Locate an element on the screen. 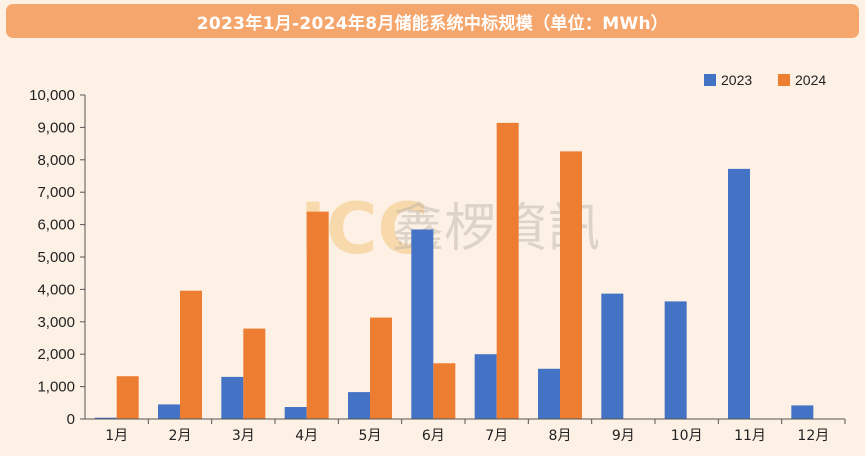  x-tick-label: 2月 is located at coordinates (180, 436).